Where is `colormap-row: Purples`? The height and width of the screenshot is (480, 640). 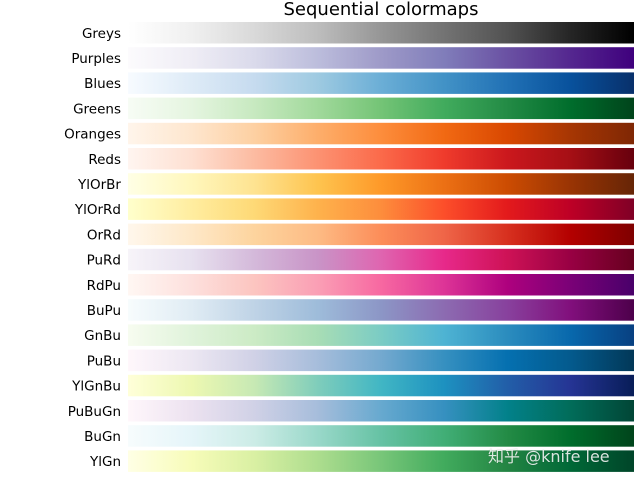 colormap-row: Purples is located at coordinates (352, 58).